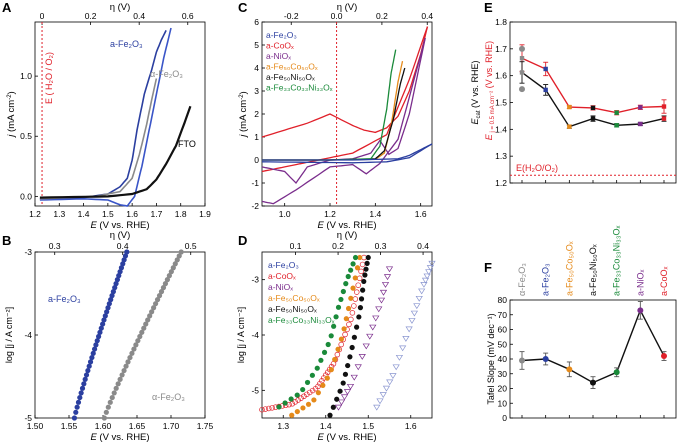  Describe the element at coordinates (283, 426) in the screenshot. I see `x-axis-tick-label: 1.3` at that location.